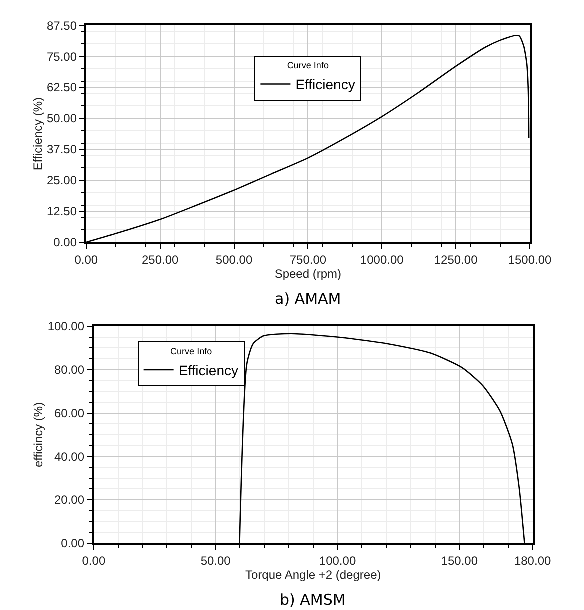 The height and width of the screenshot is (610, 584). Describe the element at coordinates (62, 181) in the screenshot. I see `y-tick-label: 25.00` at that location.